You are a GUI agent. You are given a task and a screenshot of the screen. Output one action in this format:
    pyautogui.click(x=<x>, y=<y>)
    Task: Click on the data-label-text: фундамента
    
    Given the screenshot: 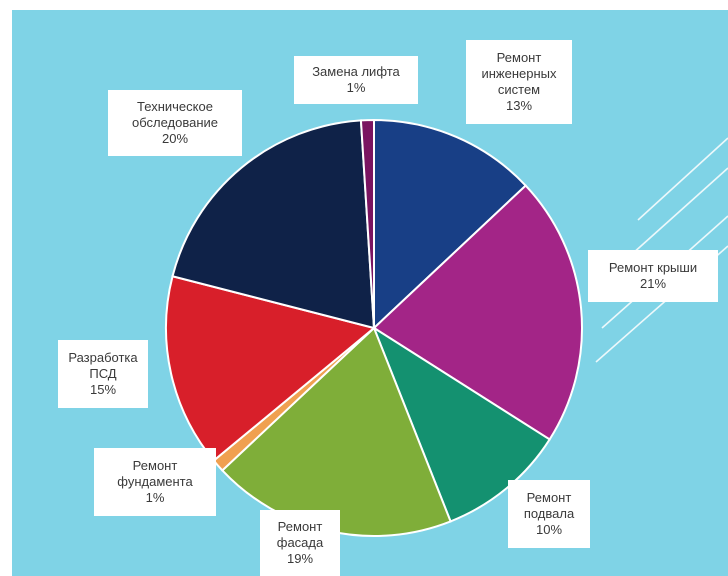 What is the action you would take?
    pyautogui.click(x=155, y=481)
    